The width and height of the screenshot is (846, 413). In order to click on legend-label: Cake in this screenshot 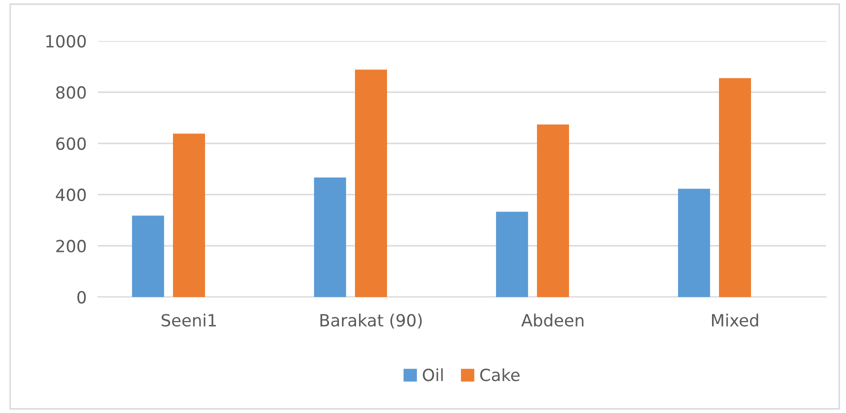, I will do `click(500, 375)`.